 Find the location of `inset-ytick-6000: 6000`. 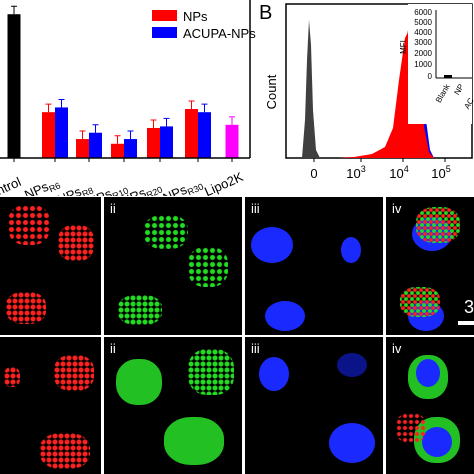

inset-ytick-6000: 6000 is located at coordinates (423, 12).